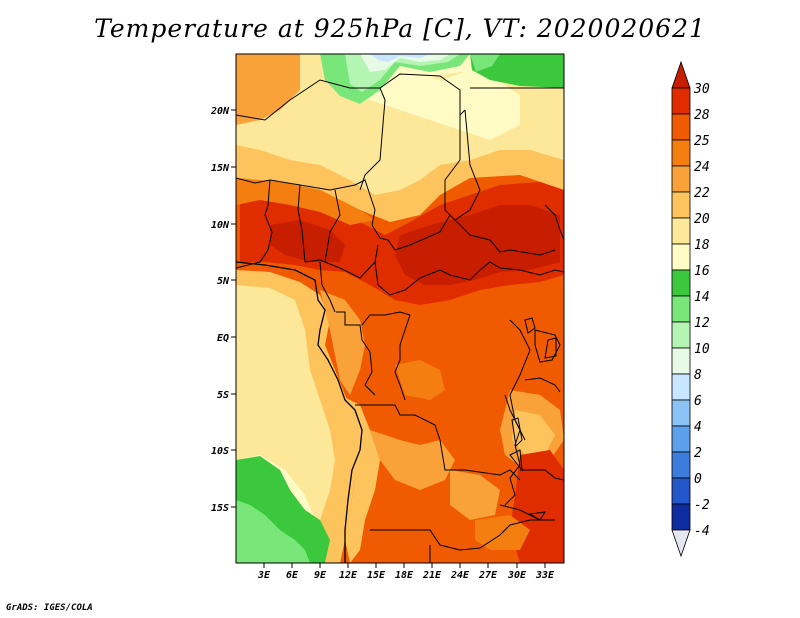 This screenshot has height=618, width=800. Describe the element at coordinates (264, 575) in the screenshot. I see `lon-label: 3E` at that location.